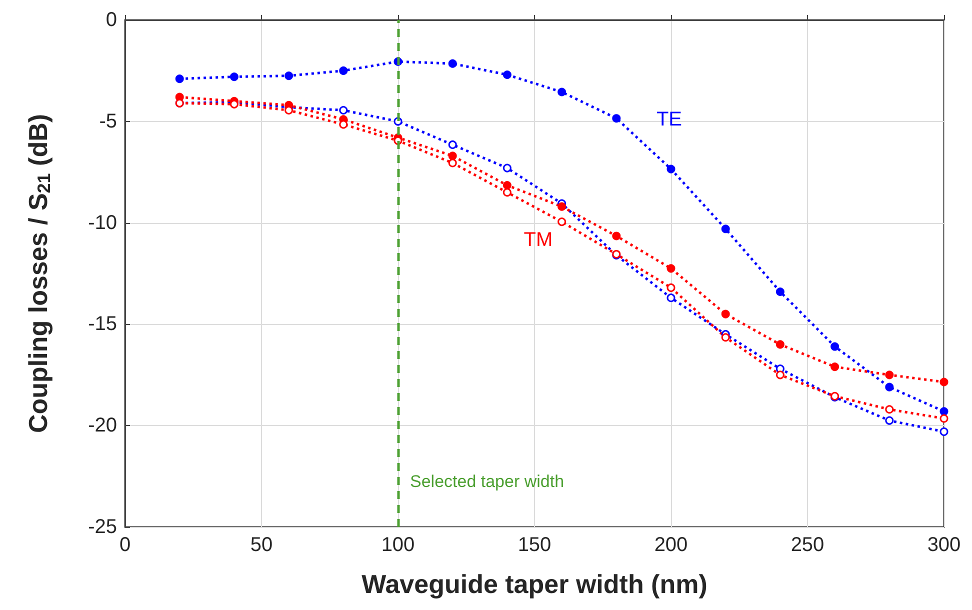 This screenshot has height=610, width=972. What do you see at coordinates (487, 481) in the screenshot?
I see `ref-line-label: Selected taper width` at bounding box center [487, 481].